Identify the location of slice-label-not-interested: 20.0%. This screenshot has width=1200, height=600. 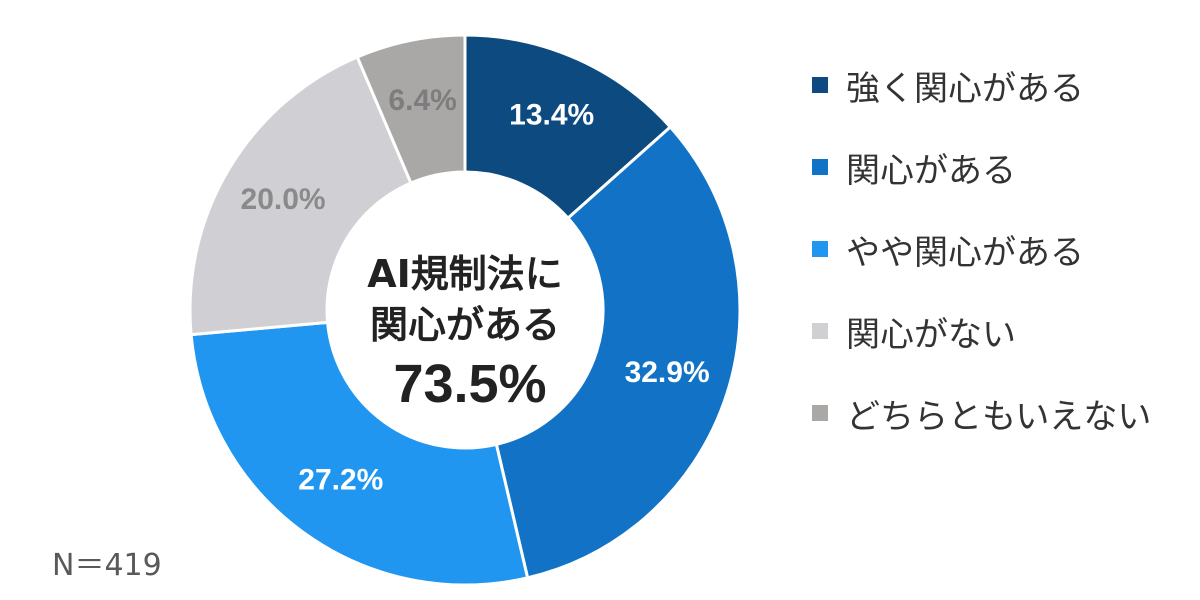
(283, 199).